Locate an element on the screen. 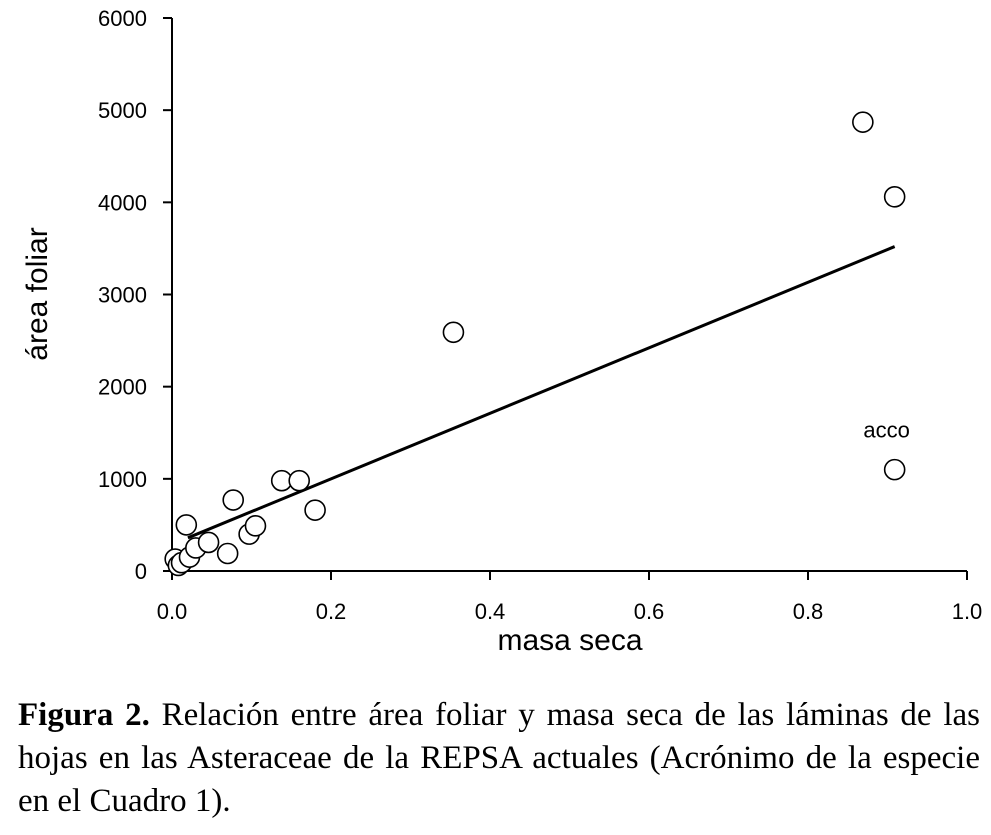 The image size is (991, 835). y-tick-label: 0 is located at coordinates (141, 571).